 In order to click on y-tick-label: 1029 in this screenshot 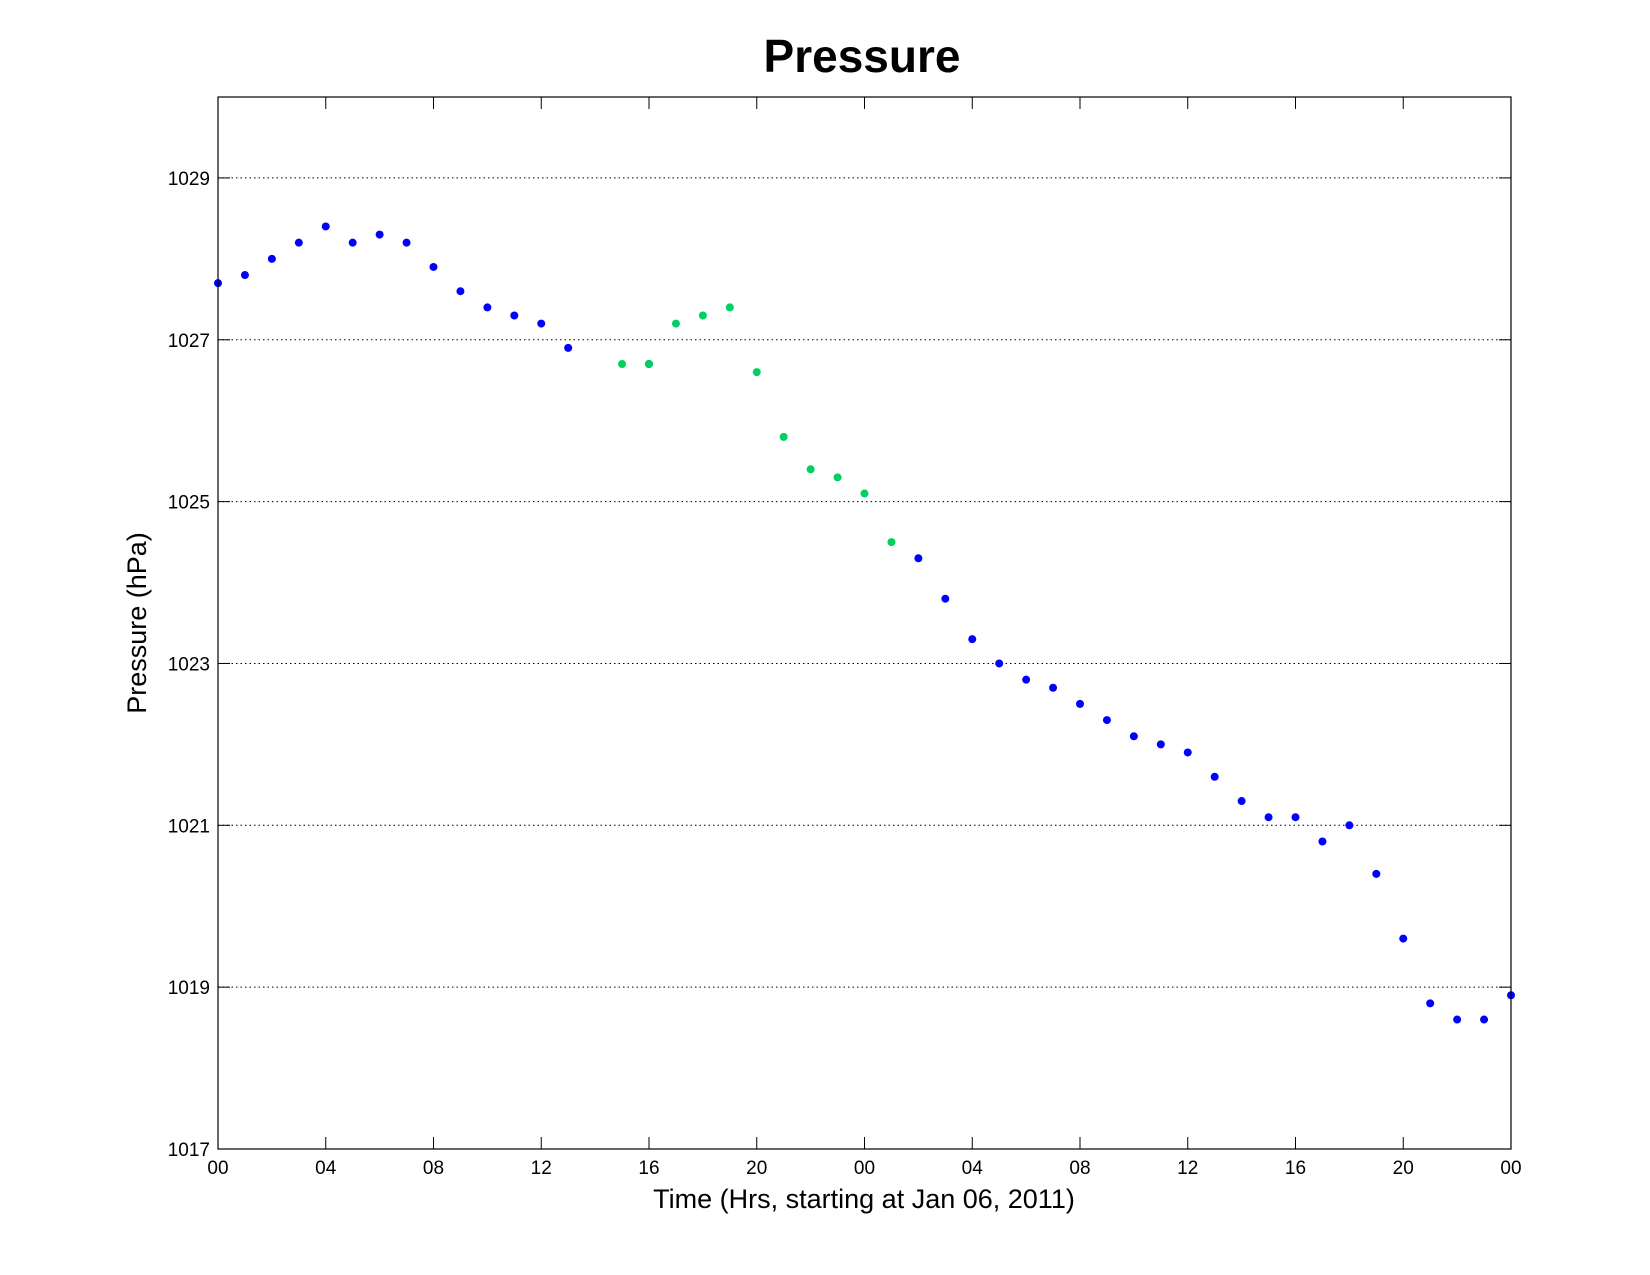, I will do `click(189, 179)`.